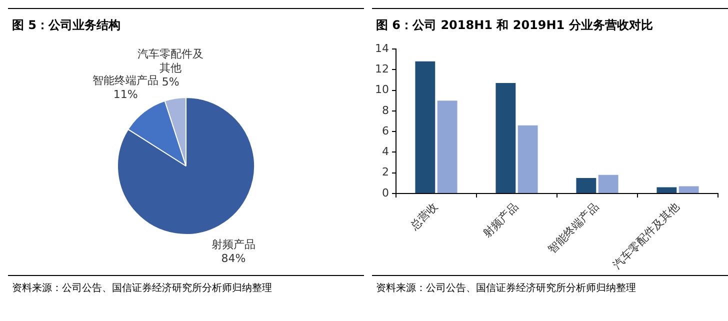 This screenshot has width=728, height=321. What do you see at coordinates (385, 193) in the screenshot?
I see `y-tick-label: 0` at bounding box center [385, 193].